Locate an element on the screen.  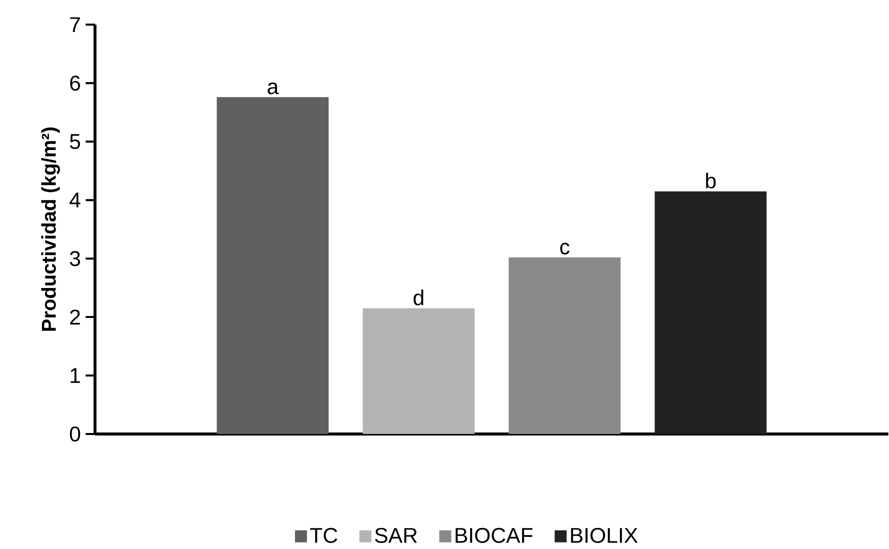
data-label: a is located at coordinates (273, 88).